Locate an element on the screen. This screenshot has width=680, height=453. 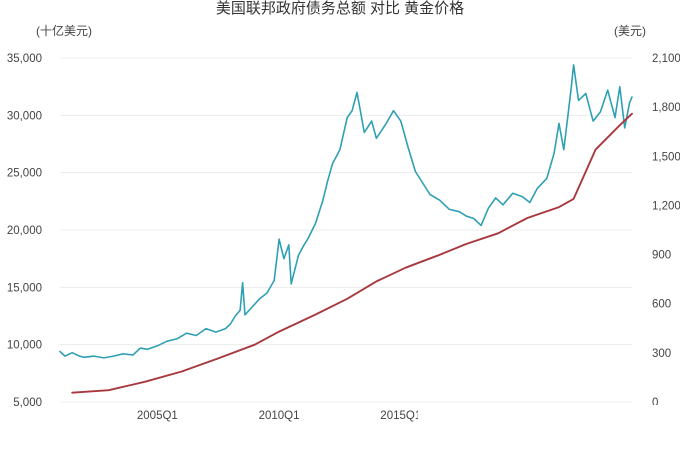
left-tick-label: 5,000 is located at coordinates (27, 403).